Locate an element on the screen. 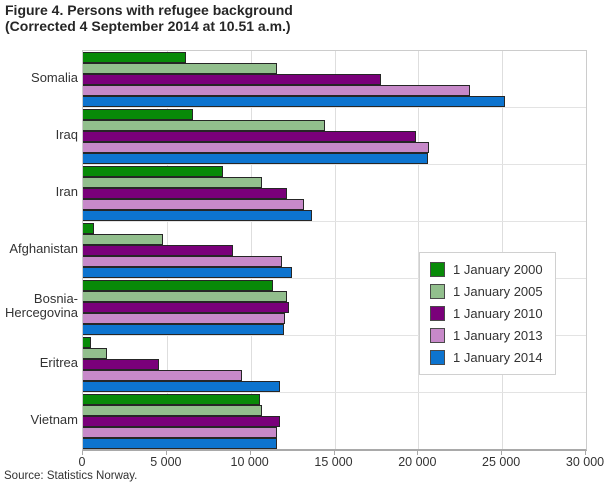 The width and height of the screenshot is (610, 488). legend-label: 1 January 2014 is located at coordinates (498, 357).